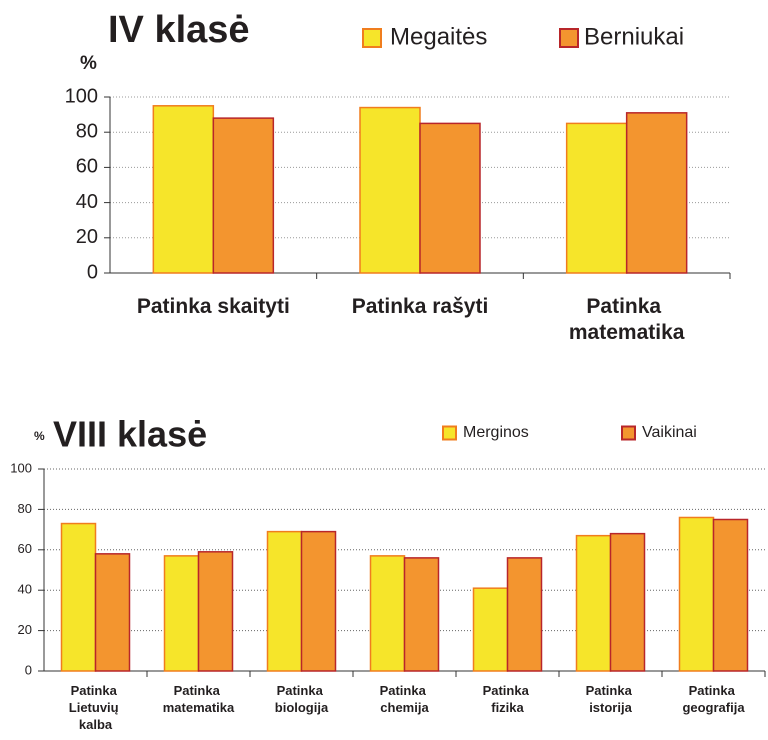  Describe the element at coordinates (713, 699) in the screenshot. I see `x-tick-label: Patinka geografija` at that location.